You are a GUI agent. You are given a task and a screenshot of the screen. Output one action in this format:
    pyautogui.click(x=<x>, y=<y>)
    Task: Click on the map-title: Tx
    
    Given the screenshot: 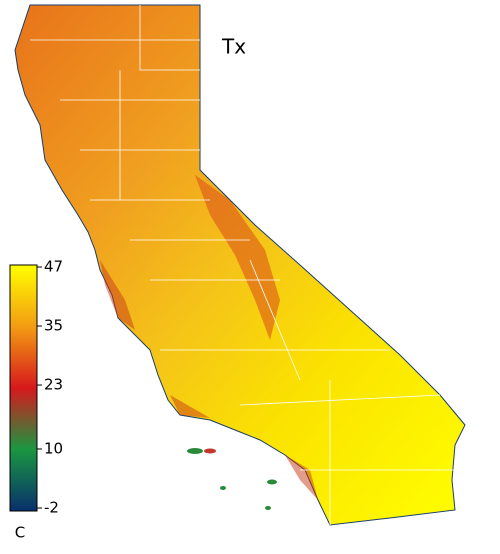 What is the action you would take?
    pyautogui.click(x=233, y=47)
    